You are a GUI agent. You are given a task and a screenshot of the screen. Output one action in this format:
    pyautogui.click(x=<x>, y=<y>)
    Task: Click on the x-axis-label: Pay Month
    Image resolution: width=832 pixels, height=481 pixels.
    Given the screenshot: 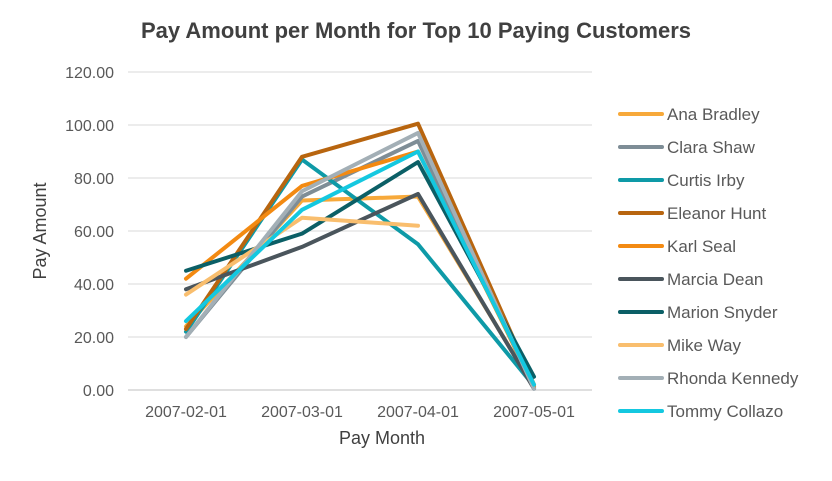 What is the action you would take?
    pyautogui.click(x=382, y=438)
    